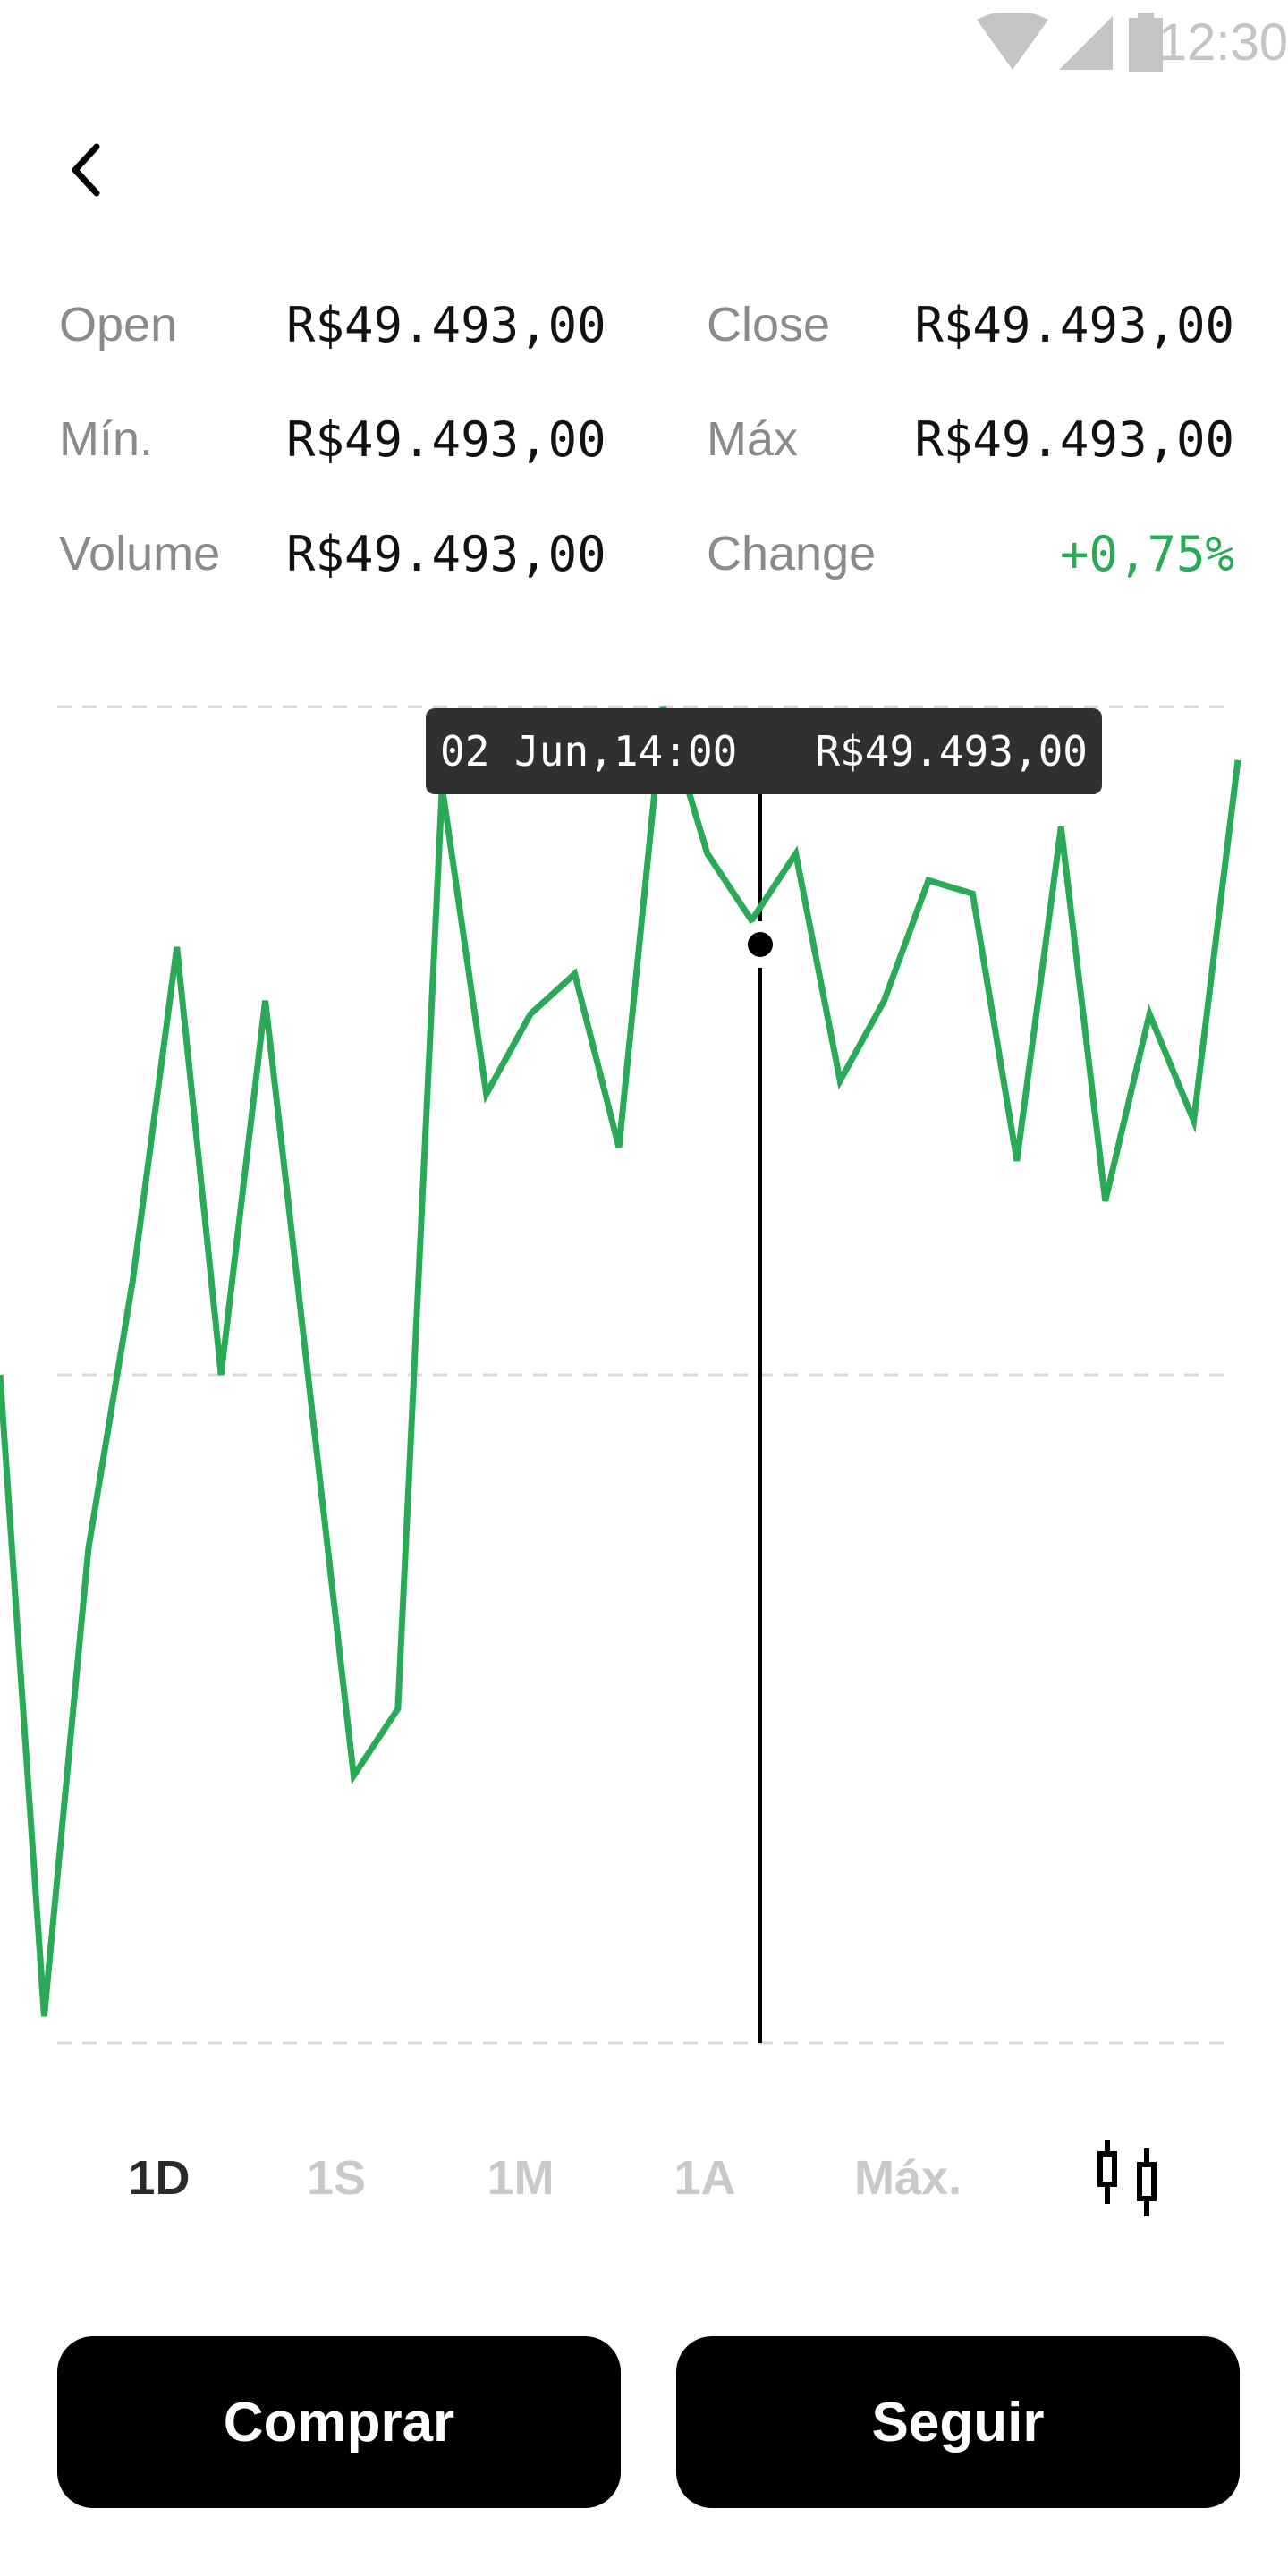 Image resolution: width=1288 pixels, height=2576 pixels. I want to click on wifi-icon, so click(1012, 41).